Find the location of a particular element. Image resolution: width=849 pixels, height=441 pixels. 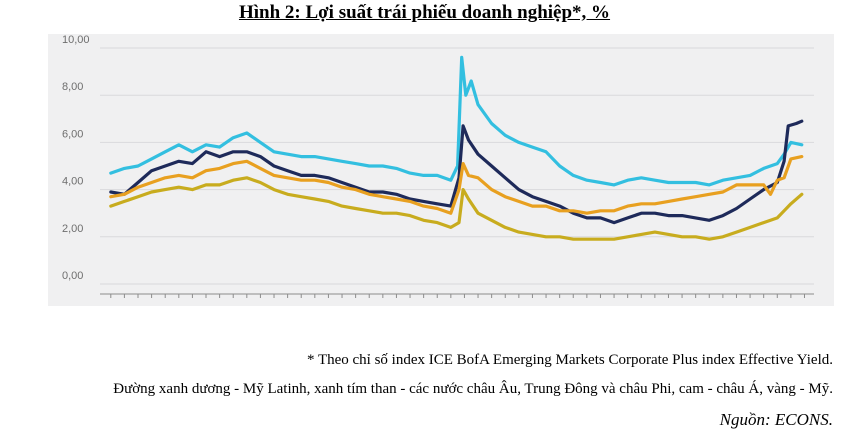

x-tick-label: T6/19 is located at coordinates (342, 305).